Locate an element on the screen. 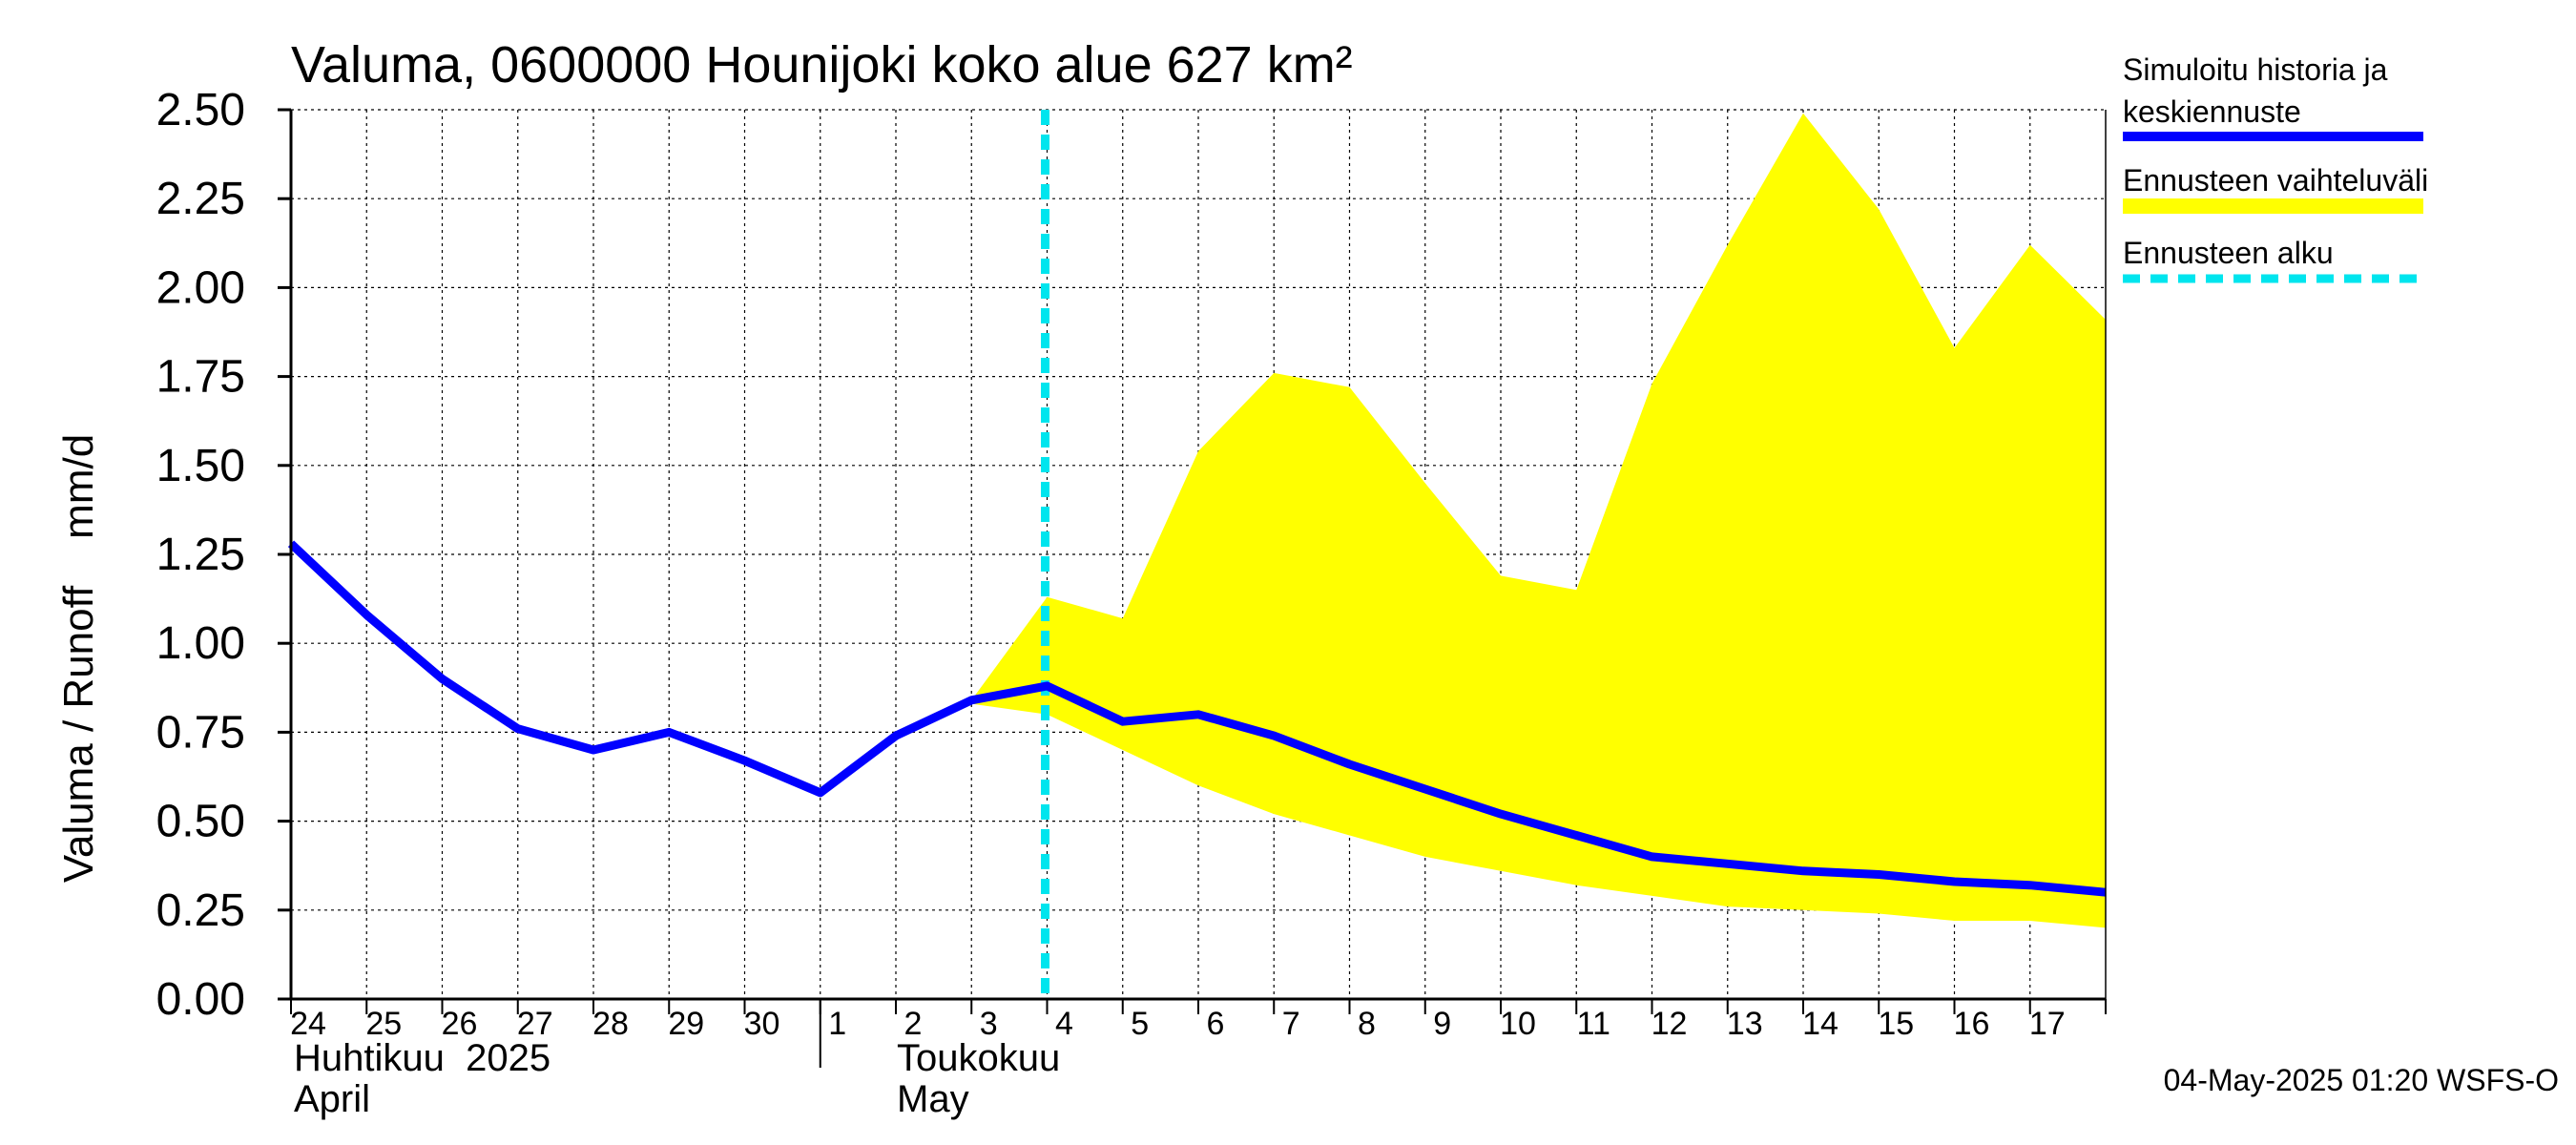 The width and height of the screenshot is (2576, 1145). x-tick-label: 25 is located at coordinates (383, 1024).